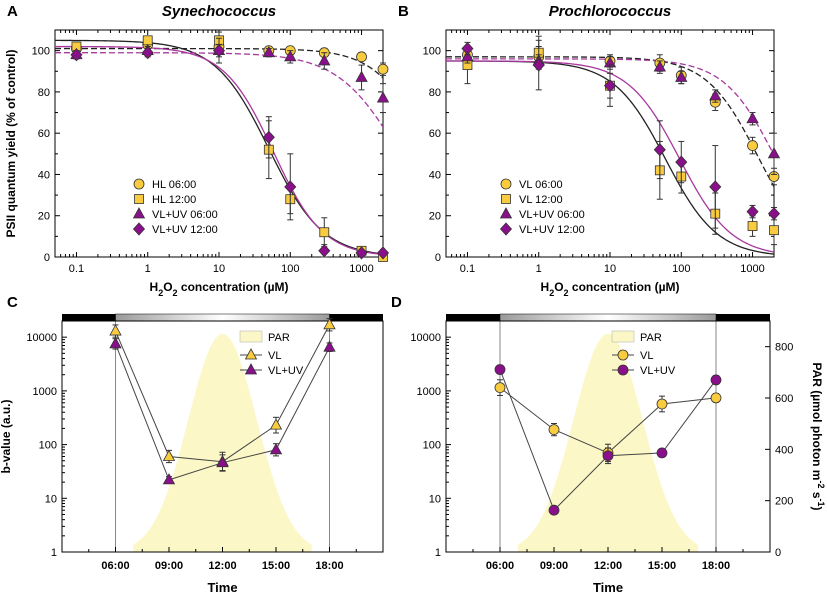 Image resolution: width=827 pixels, height=601 pixels. Describe the element at coordinates (12, 302) in the screenshot. I see `panel-label: C` at that location.